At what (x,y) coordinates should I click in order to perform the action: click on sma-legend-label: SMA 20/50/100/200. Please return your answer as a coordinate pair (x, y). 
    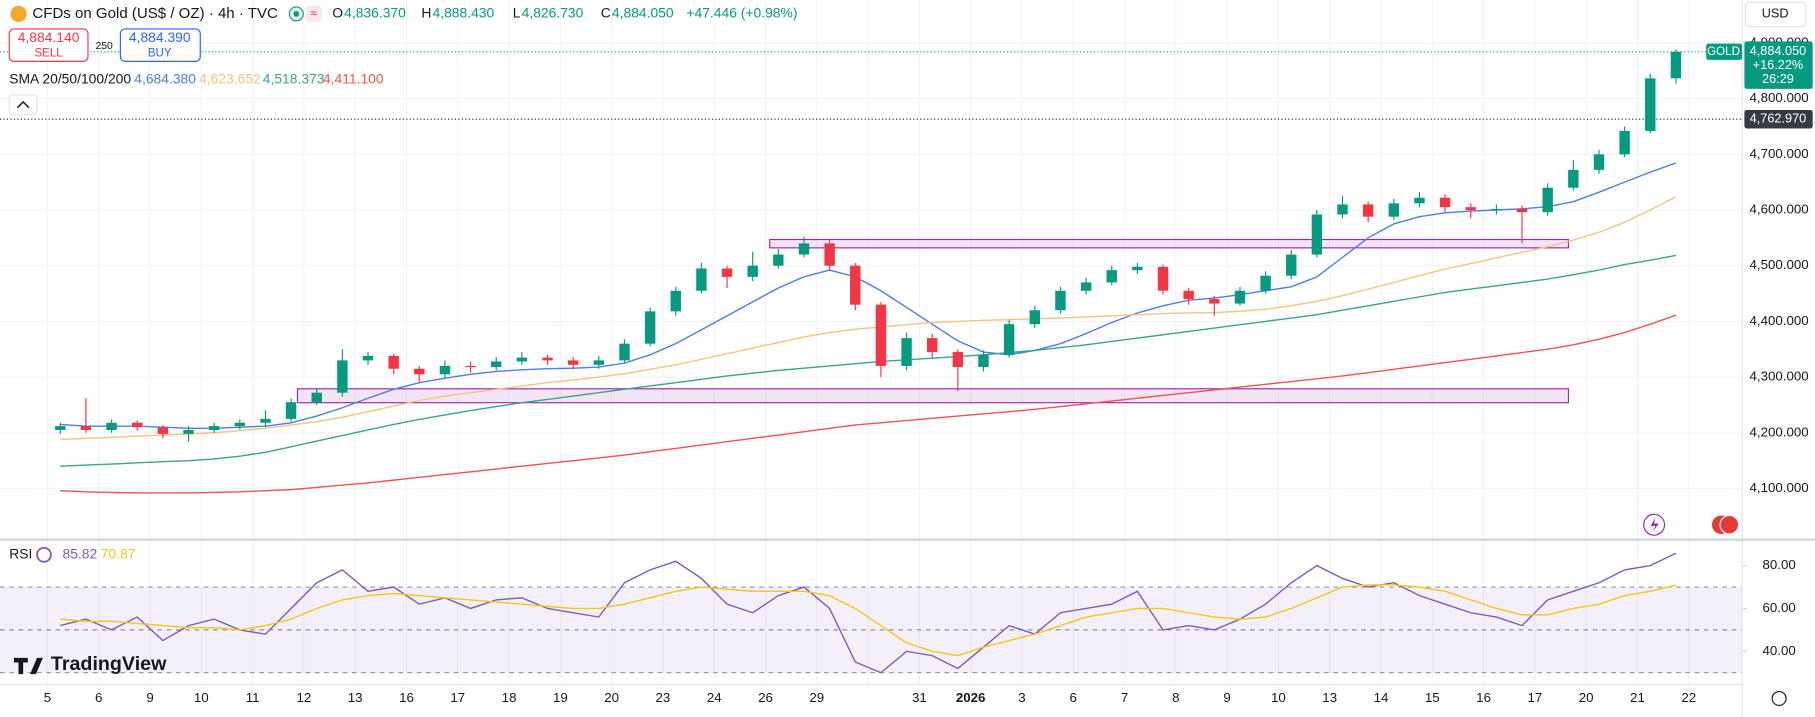
    Looking at the image, I should click on (70, 79).